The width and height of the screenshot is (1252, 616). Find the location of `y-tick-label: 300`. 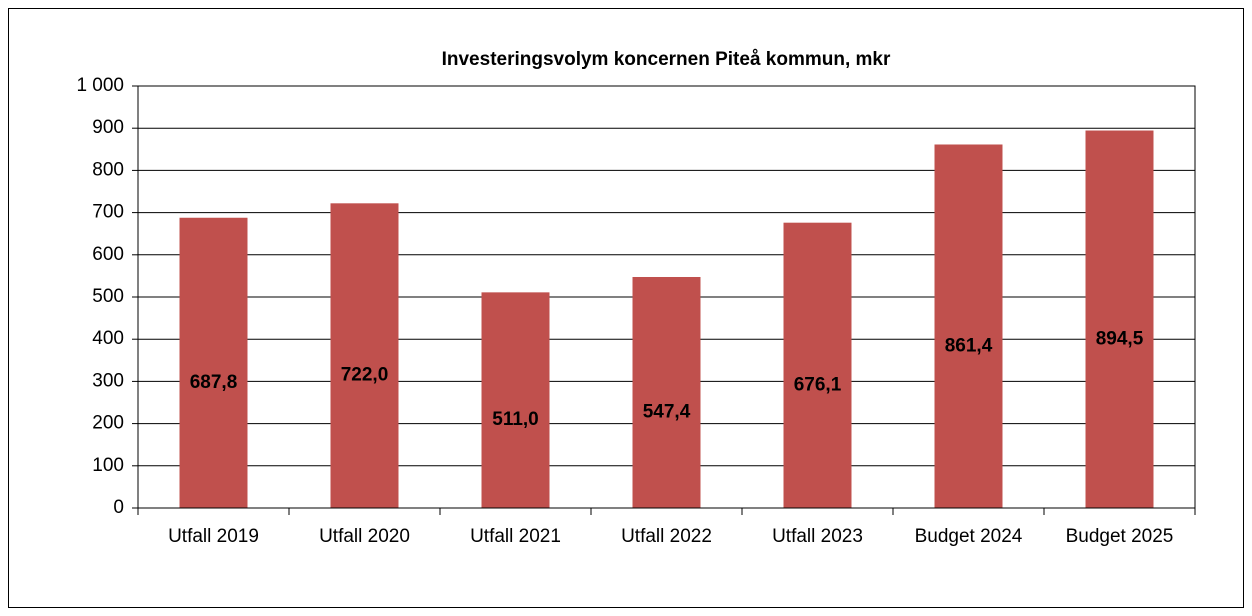

y-tick-label: 300 is located at coordinates (108, 380).